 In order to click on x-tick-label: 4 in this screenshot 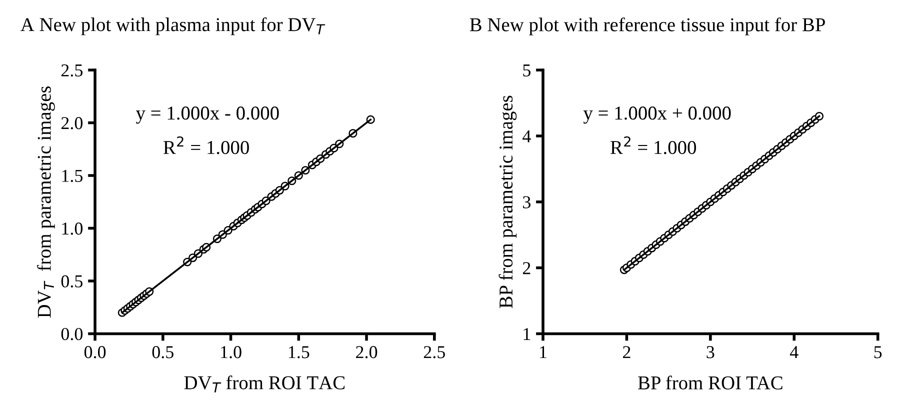, I will do `click(794, 352)`.